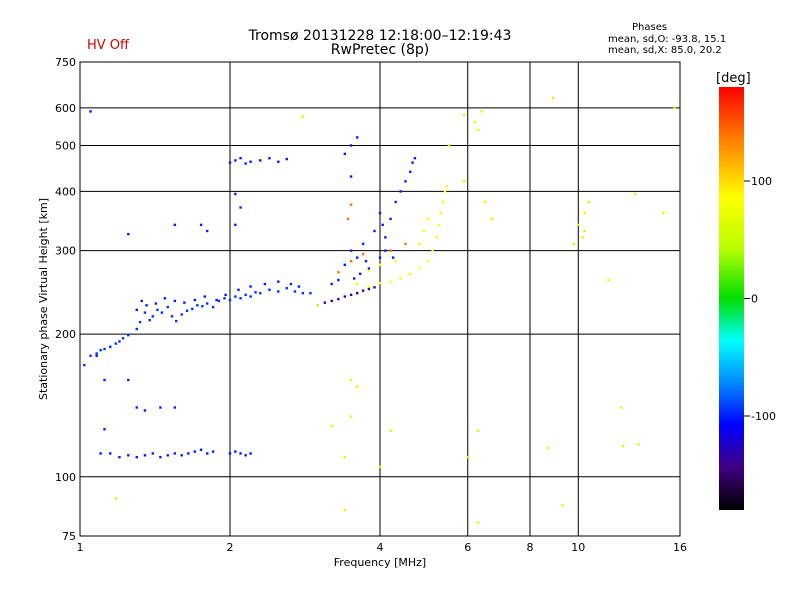 This screenshot has height=600, width=800. I want to click on x-tick-label: 16, so click(680, 547).